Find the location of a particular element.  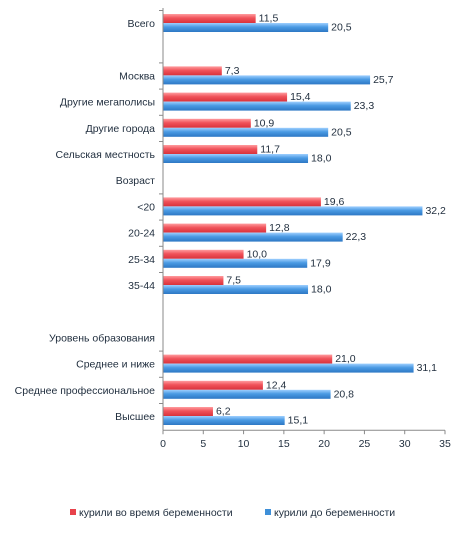

data-label: 7,5 is located at coordinates (233, 281).